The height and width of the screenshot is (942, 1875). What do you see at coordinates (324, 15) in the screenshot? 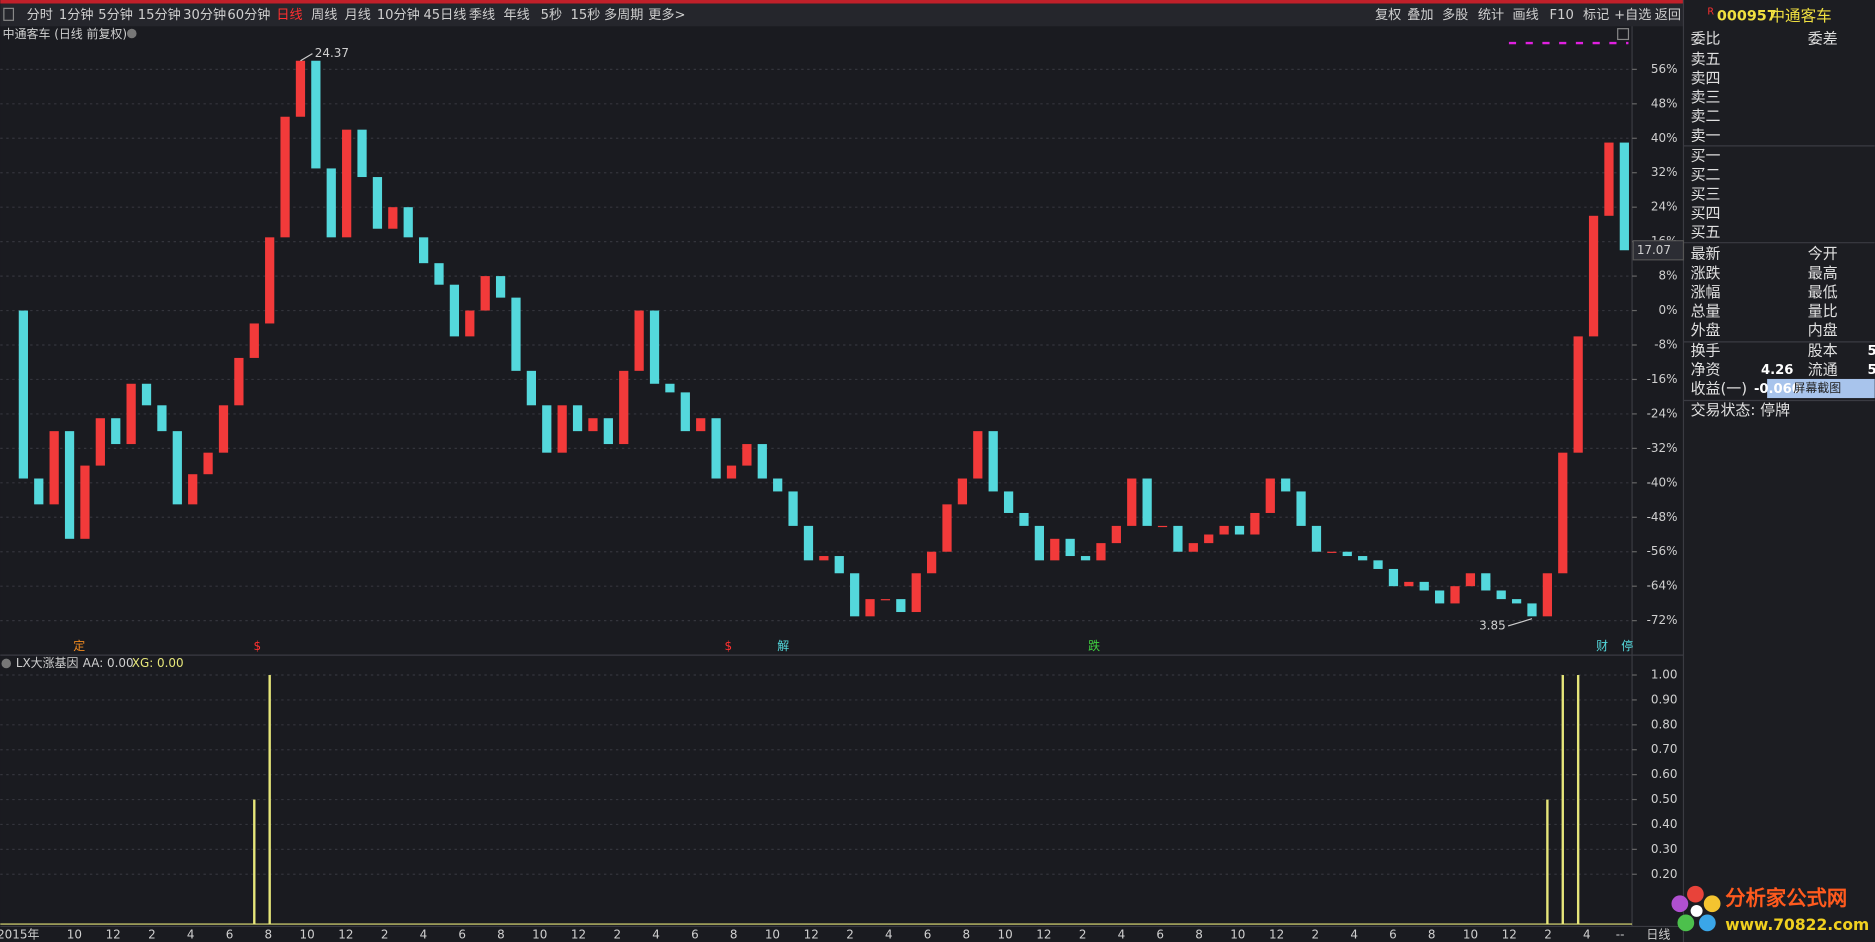
I see `period-button: 周线` at bounding box center [324, 15].